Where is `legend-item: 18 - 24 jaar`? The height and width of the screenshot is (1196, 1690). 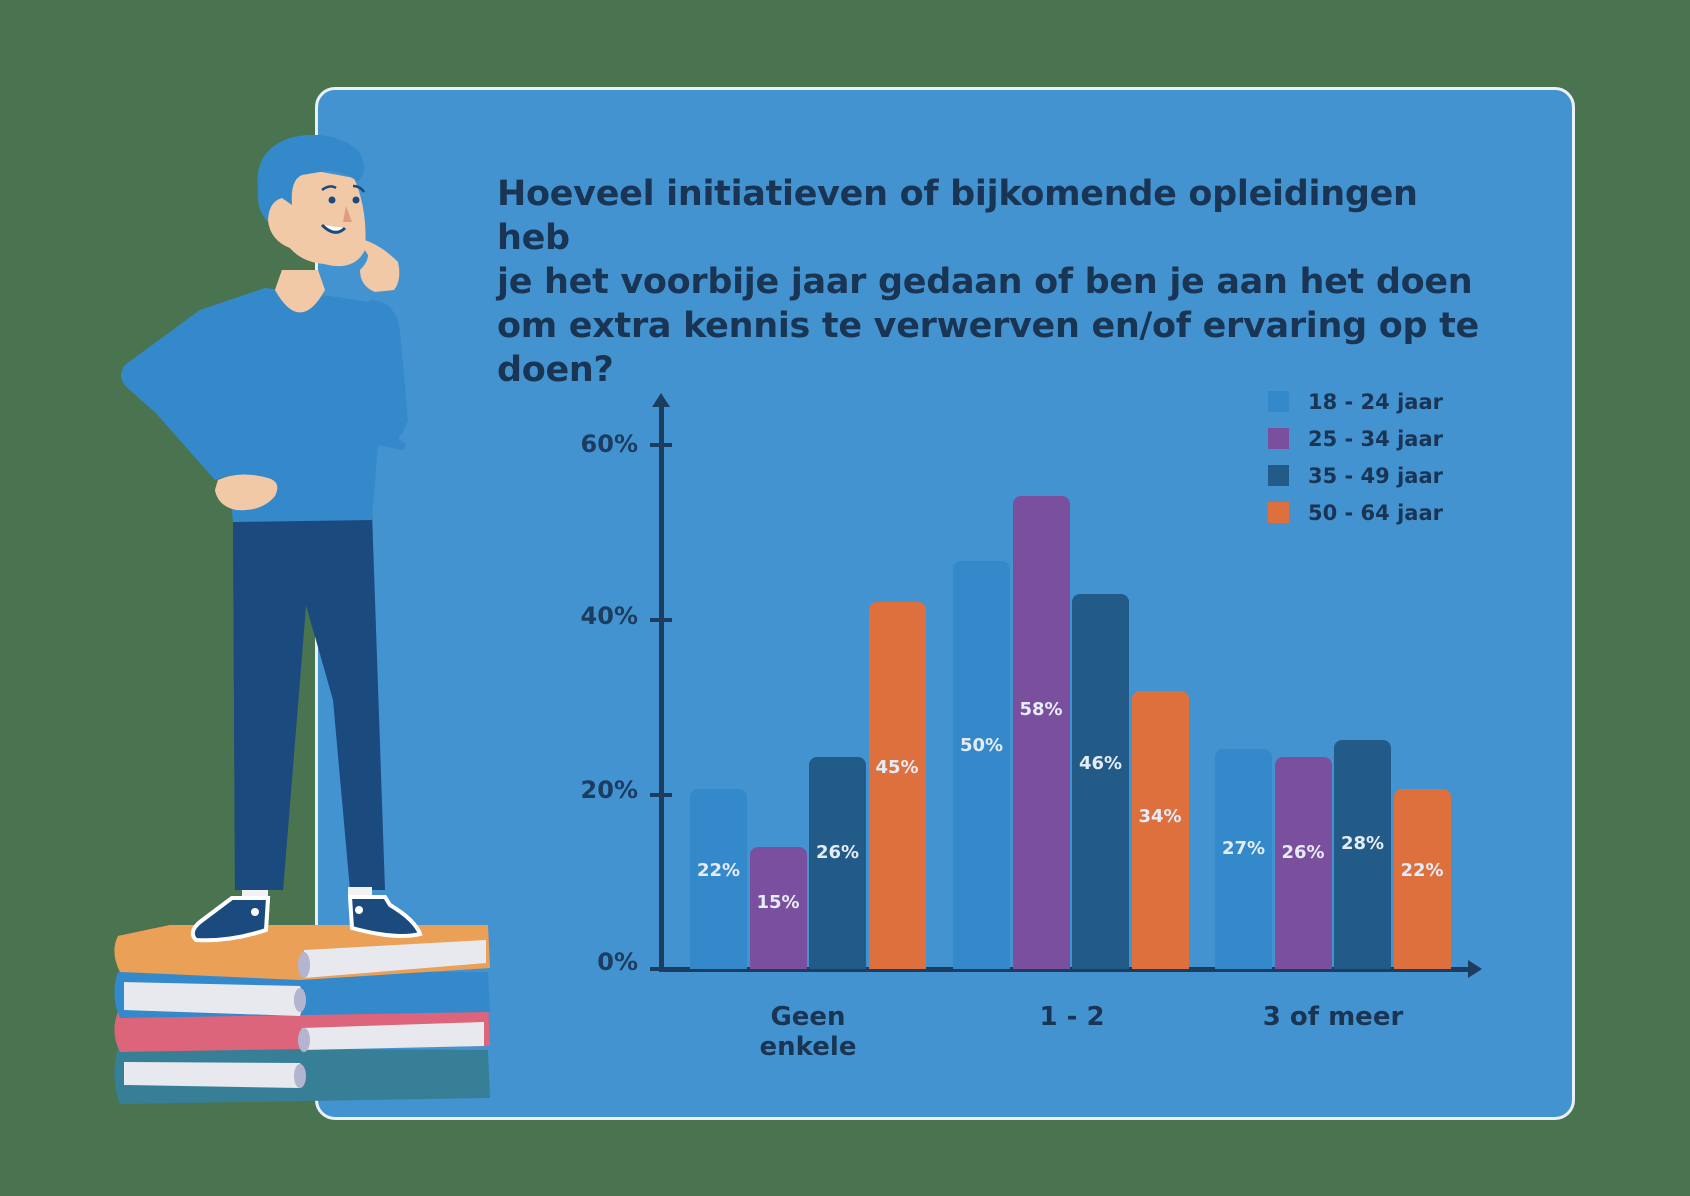
legend-item: 18 - 24 jaar is located at coordinates (1355, 401).